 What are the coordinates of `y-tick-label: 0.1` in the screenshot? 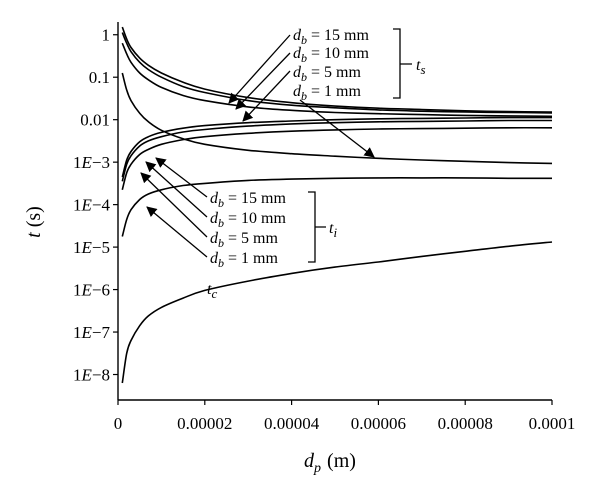 It's located at (99, 77).